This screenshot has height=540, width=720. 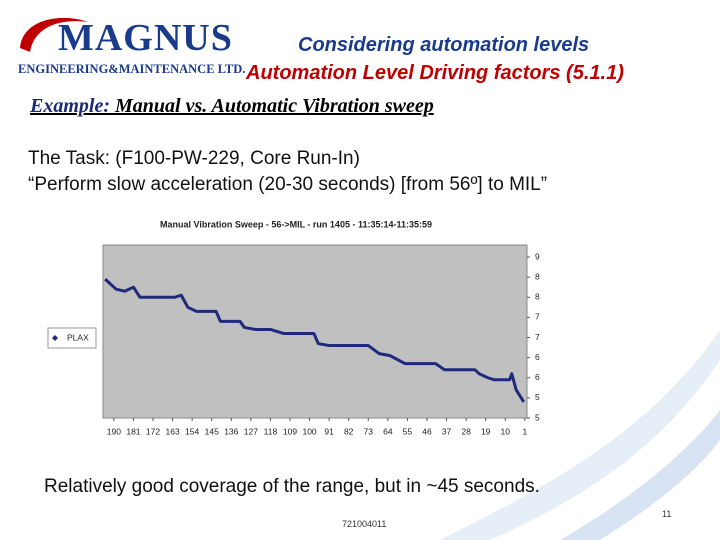 I want to click on page-number: 11, so click(x=667, y=514).